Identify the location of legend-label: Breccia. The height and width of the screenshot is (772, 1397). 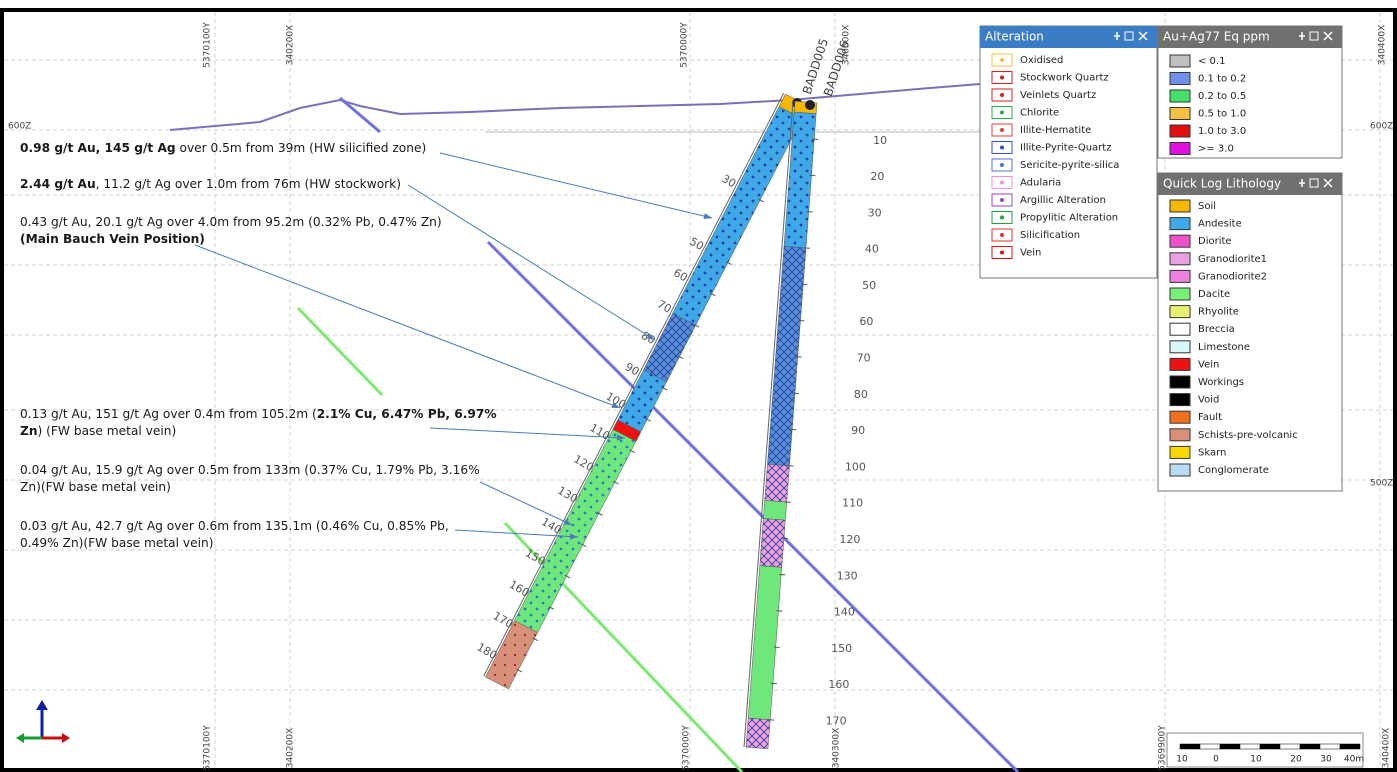
(1216, 329).